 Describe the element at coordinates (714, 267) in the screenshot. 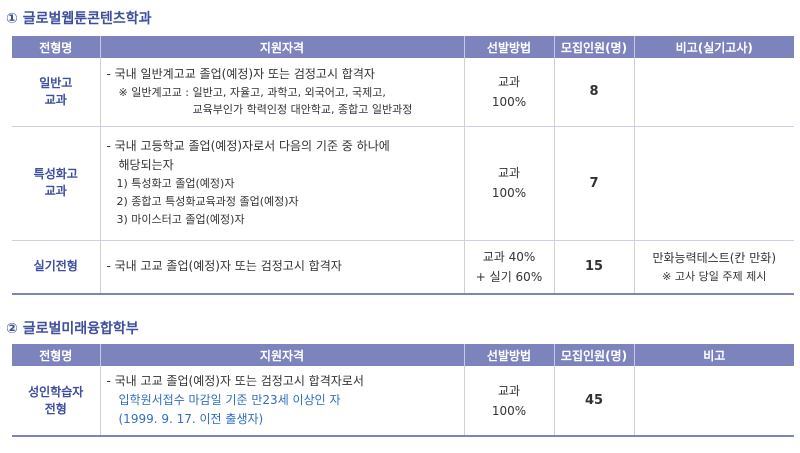

I see `remark: 만화능력테스트(칸 만화) ※ 고사 당일 주제 제시` at that location.